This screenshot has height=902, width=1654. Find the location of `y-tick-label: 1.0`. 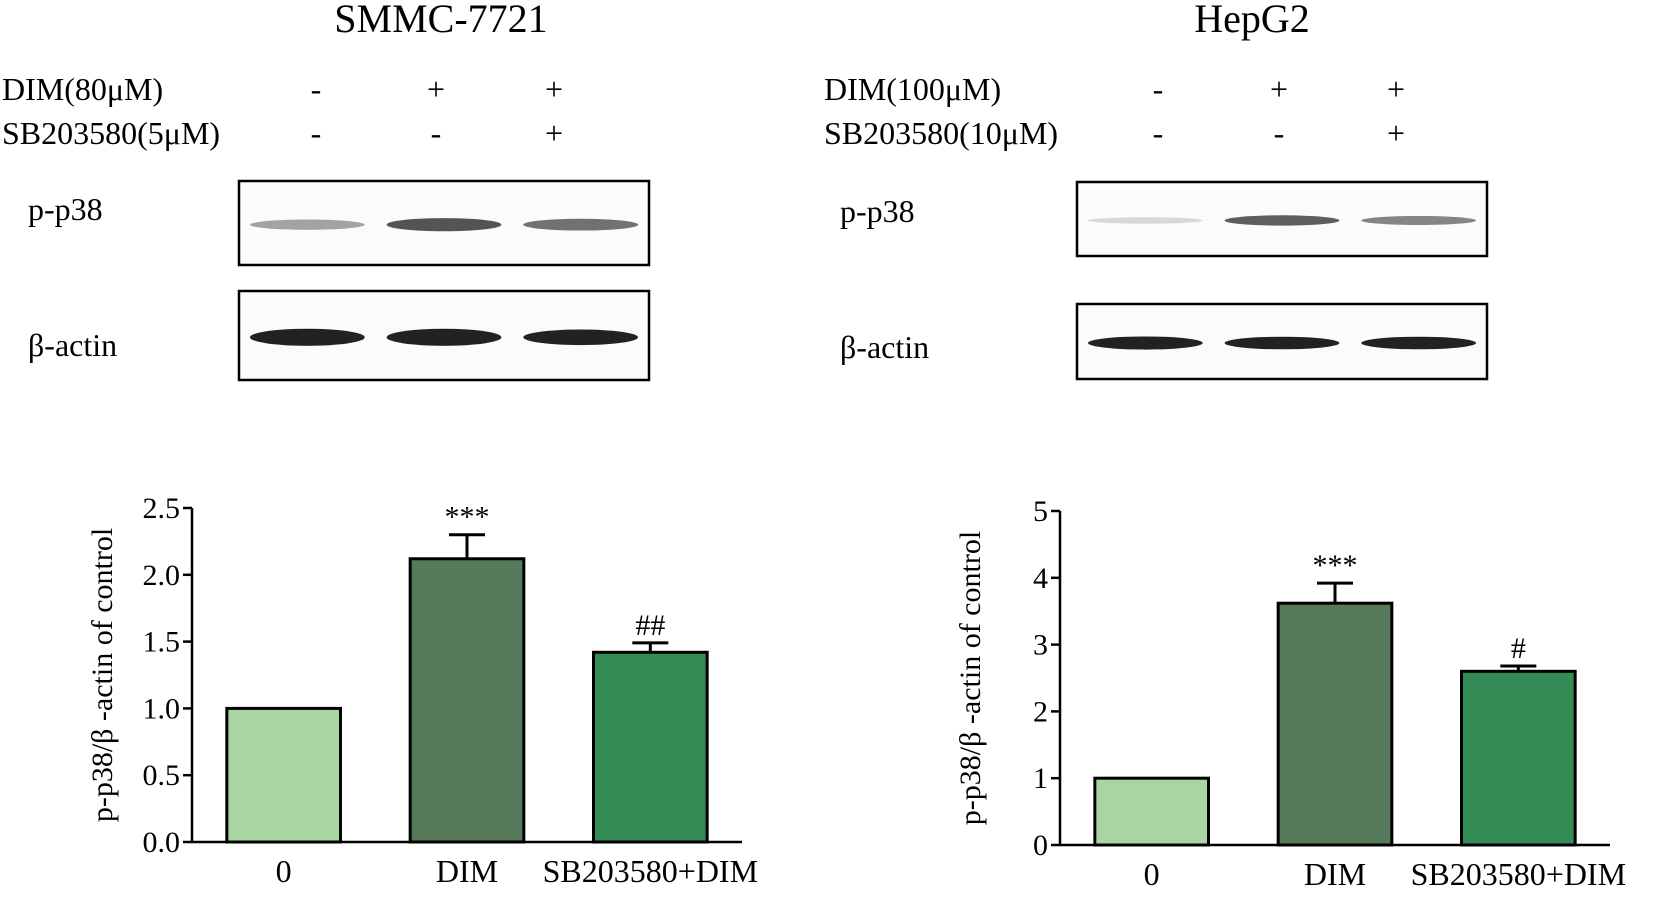

y-tick-label: 1.0 is located at coordinates (162, 708).